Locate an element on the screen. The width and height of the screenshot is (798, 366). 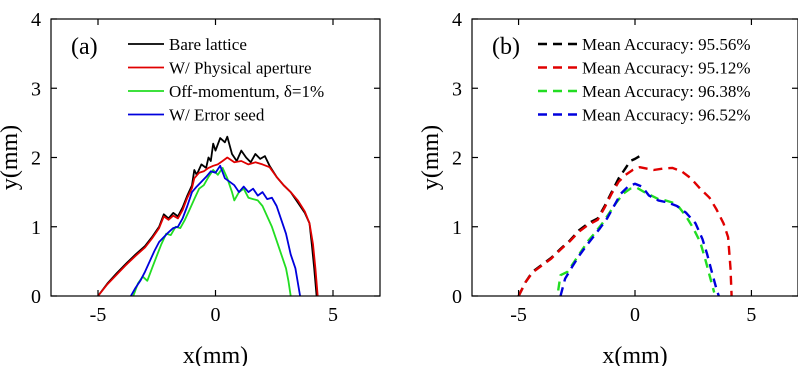
legend-entry: Mean Accuracy: 96.52% is located at coordinates (666, 115).